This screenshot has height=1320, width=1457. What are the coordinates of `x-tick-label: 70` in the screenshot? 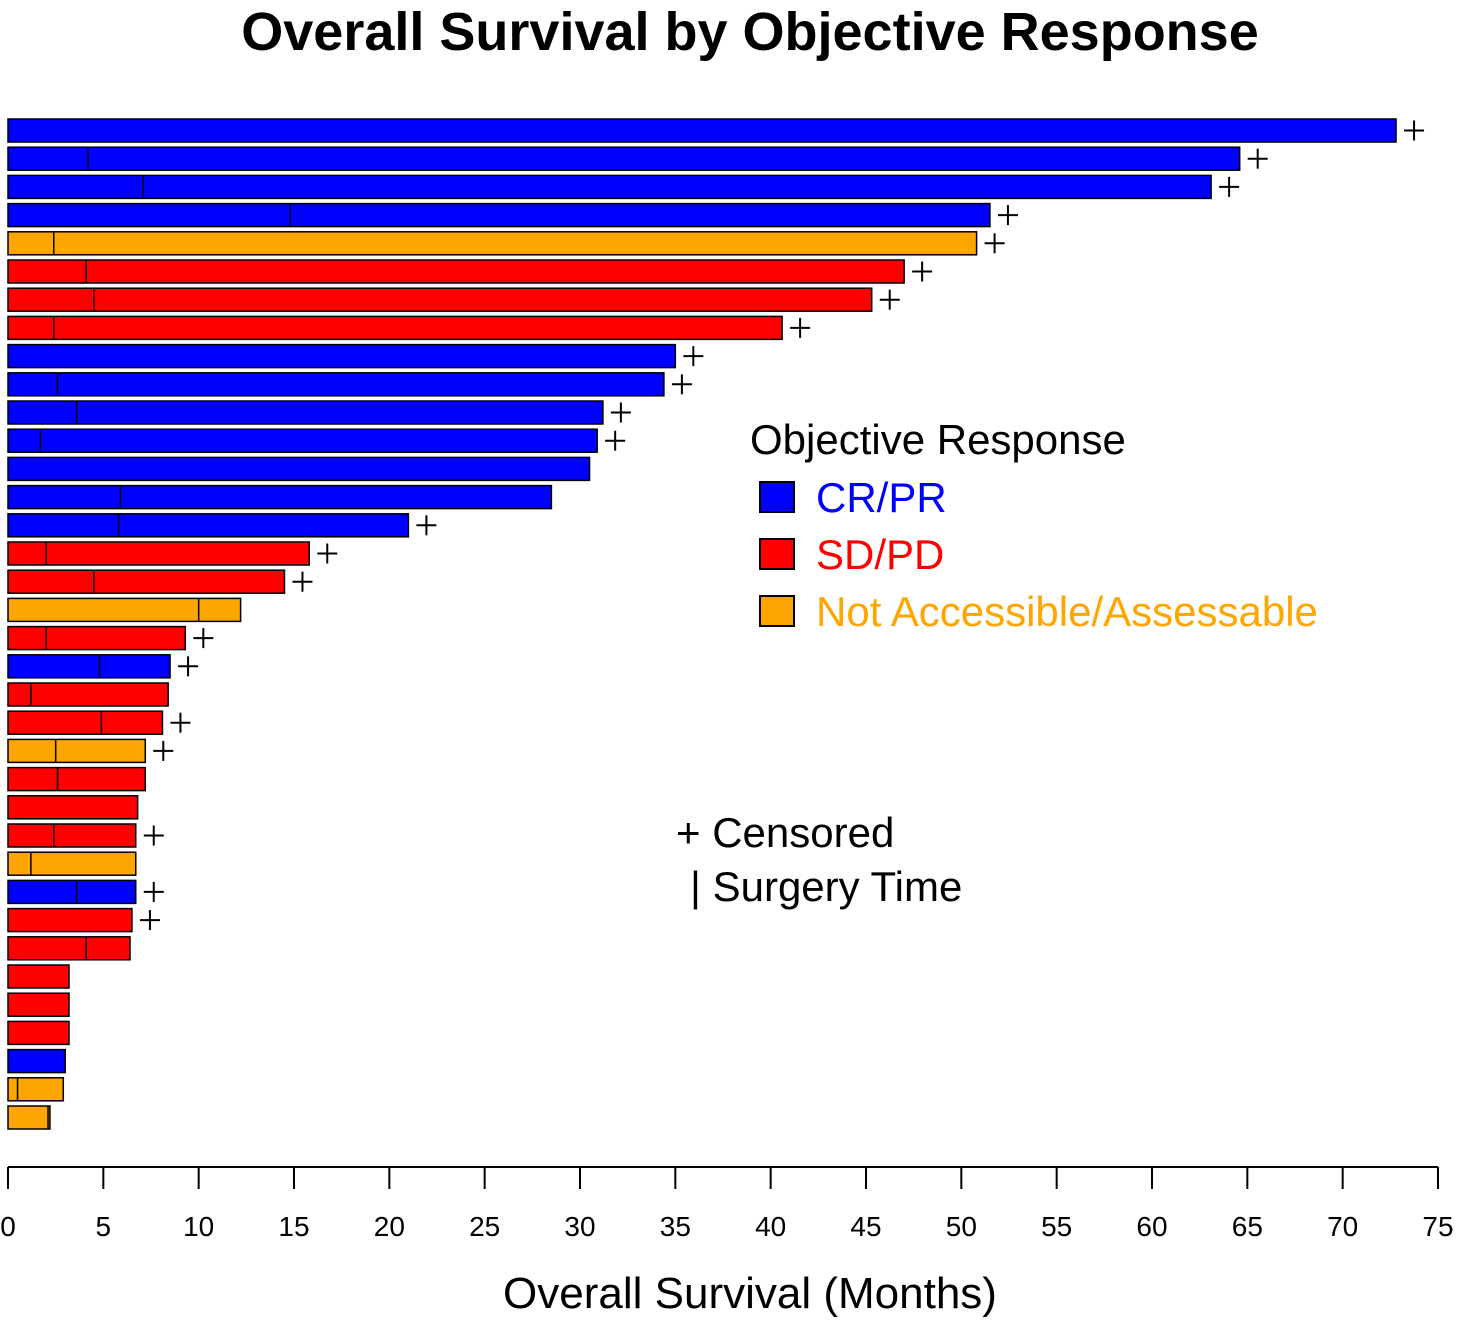 It's located at (1342, 1226).